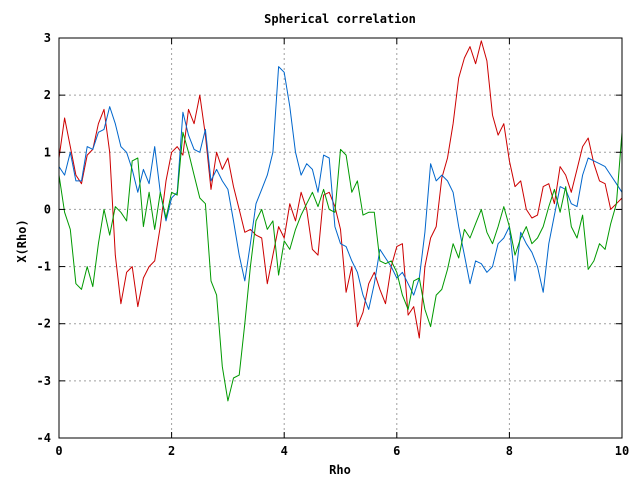  What do you see at coordinates (340, 470) in the screenshot?
I see `x-axis-label: Rho` at bounding box center [340, 470].